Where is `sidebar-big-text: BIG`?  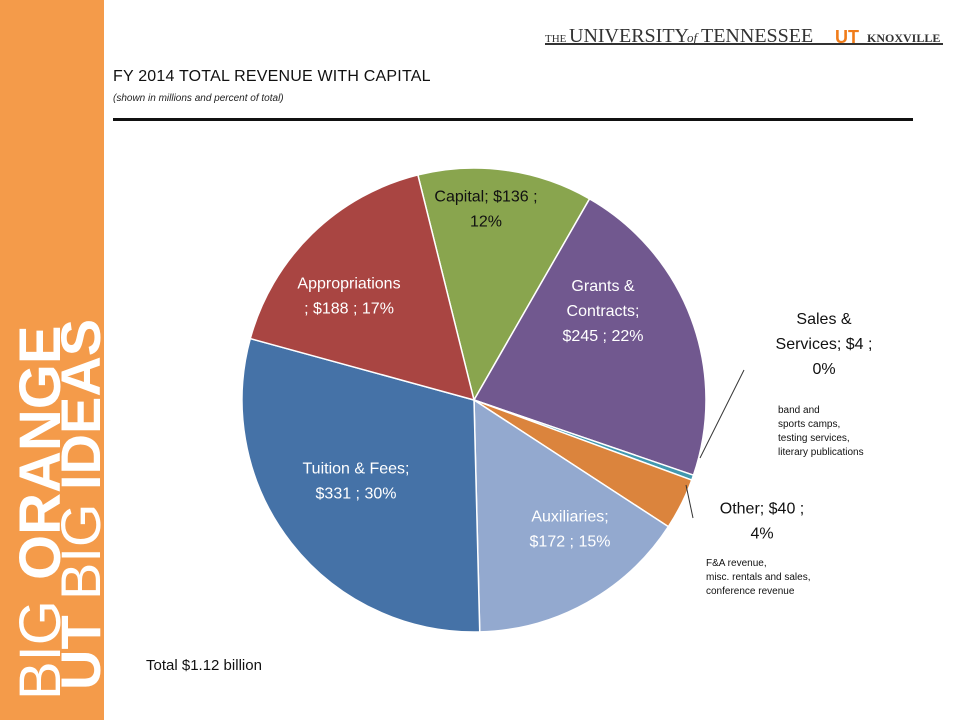
sidebar-big-text: BIG is located at coordinates (40, 650).